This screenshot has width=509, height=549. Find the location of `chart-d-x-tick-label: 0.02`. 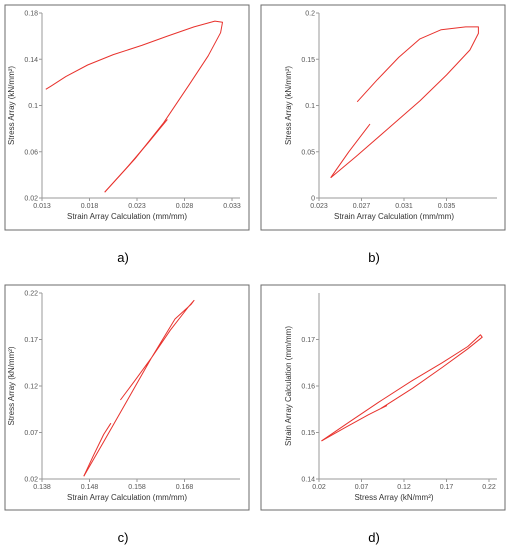

chart-d-x-tick-label: 0.02 is located at coordinates (319, 487).